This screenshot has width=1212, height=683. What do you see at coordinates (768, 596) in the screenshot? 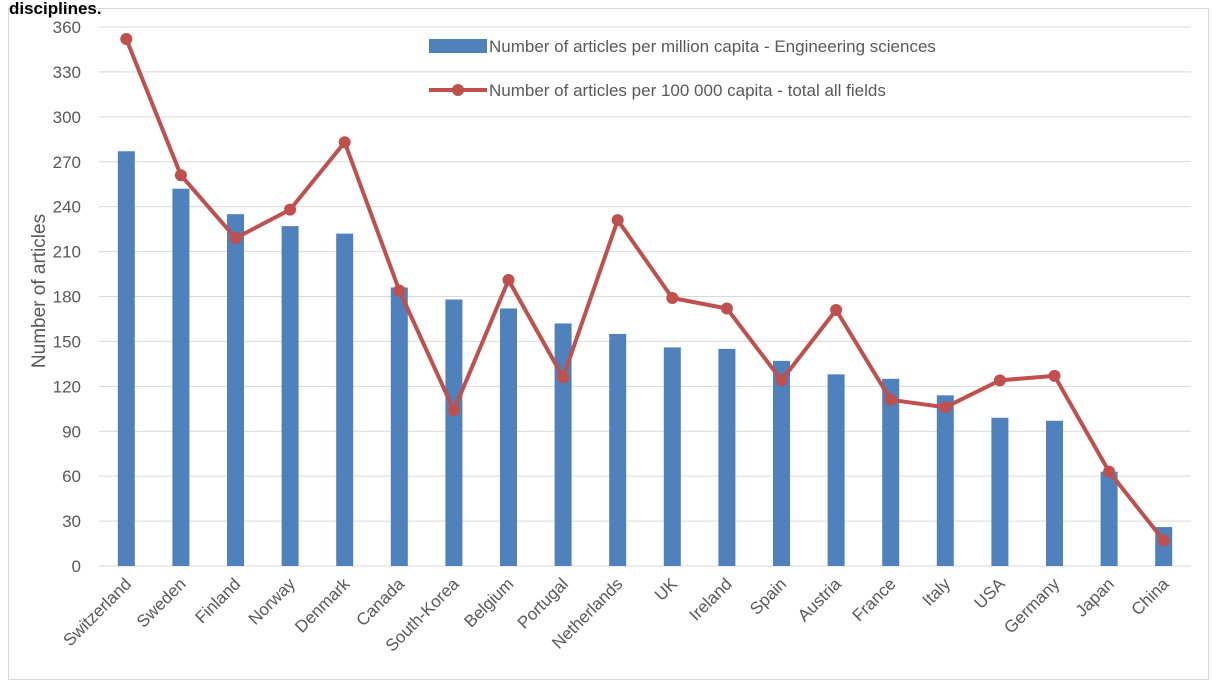
I see `x-category-label: Spain` at bounding box center [768, 596].